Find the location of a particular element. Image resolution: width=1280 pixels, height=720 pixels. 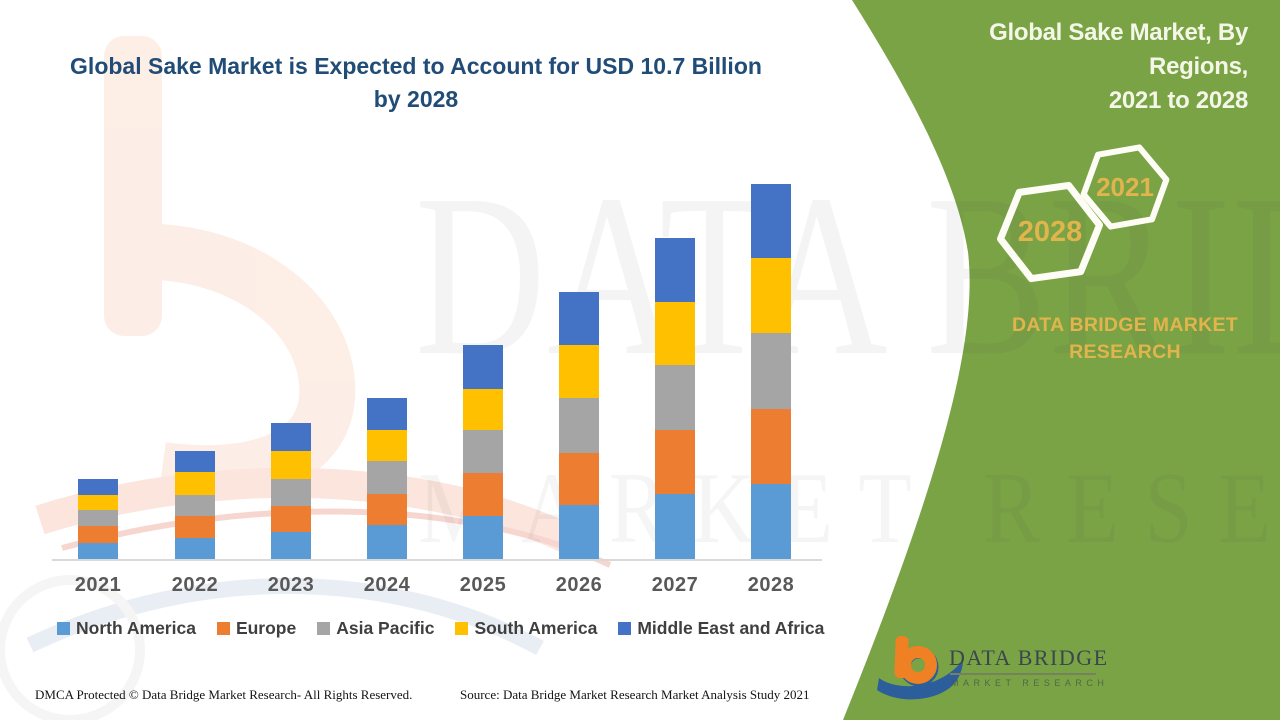

x-axis-label-2027: 2027 is located at coordinates (675, 585).